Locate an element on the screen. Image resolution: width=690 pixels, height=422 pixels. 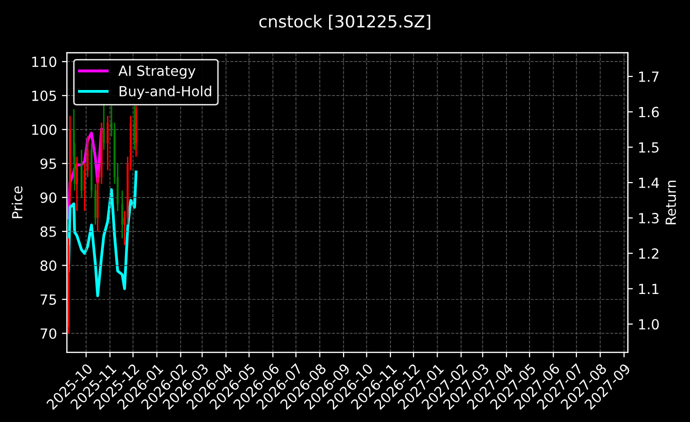
y-tick-label: 90 is located at coordinates (48, 197).